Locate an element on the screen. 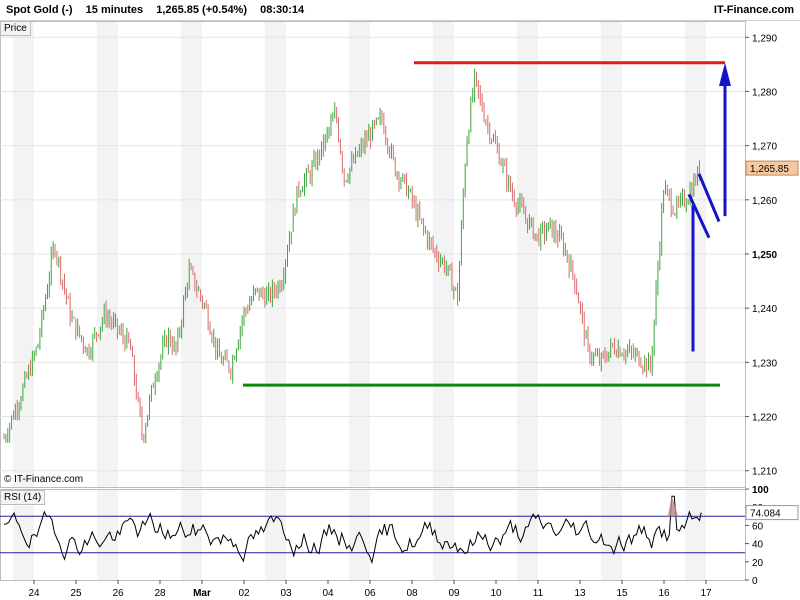  y-tick-label: 1,250 is located at coordinates (764, 255).